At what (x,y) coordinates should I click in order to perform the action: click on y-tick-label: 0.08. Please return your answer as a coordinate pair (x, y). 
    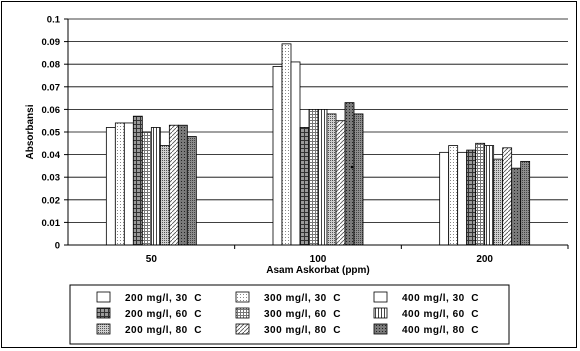
    Looking at the image, I should click on (51, 65).